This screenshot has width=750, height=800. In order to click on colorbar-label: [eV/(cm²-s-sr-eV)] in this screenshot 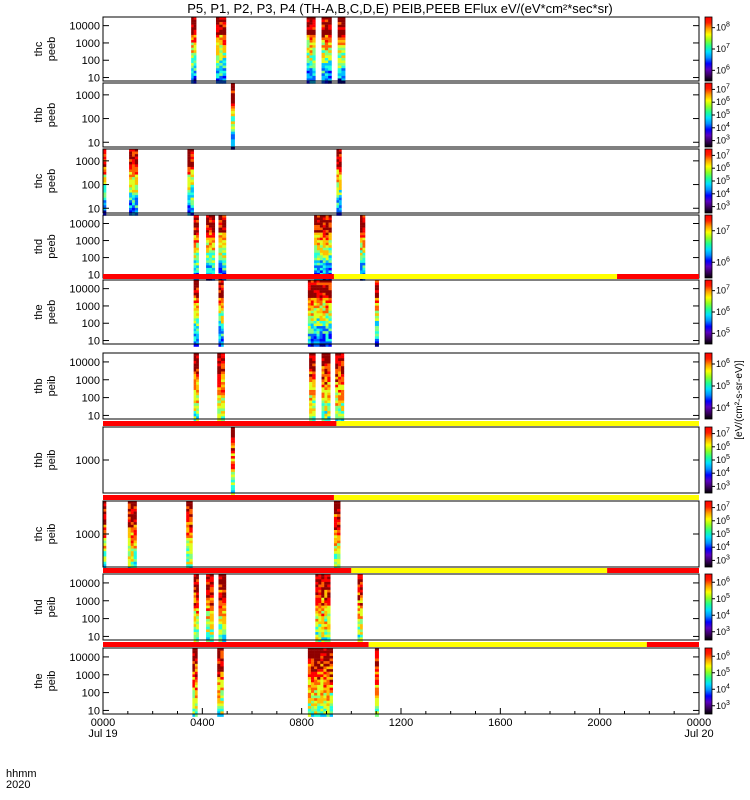, I will do `click(739, 400)`.